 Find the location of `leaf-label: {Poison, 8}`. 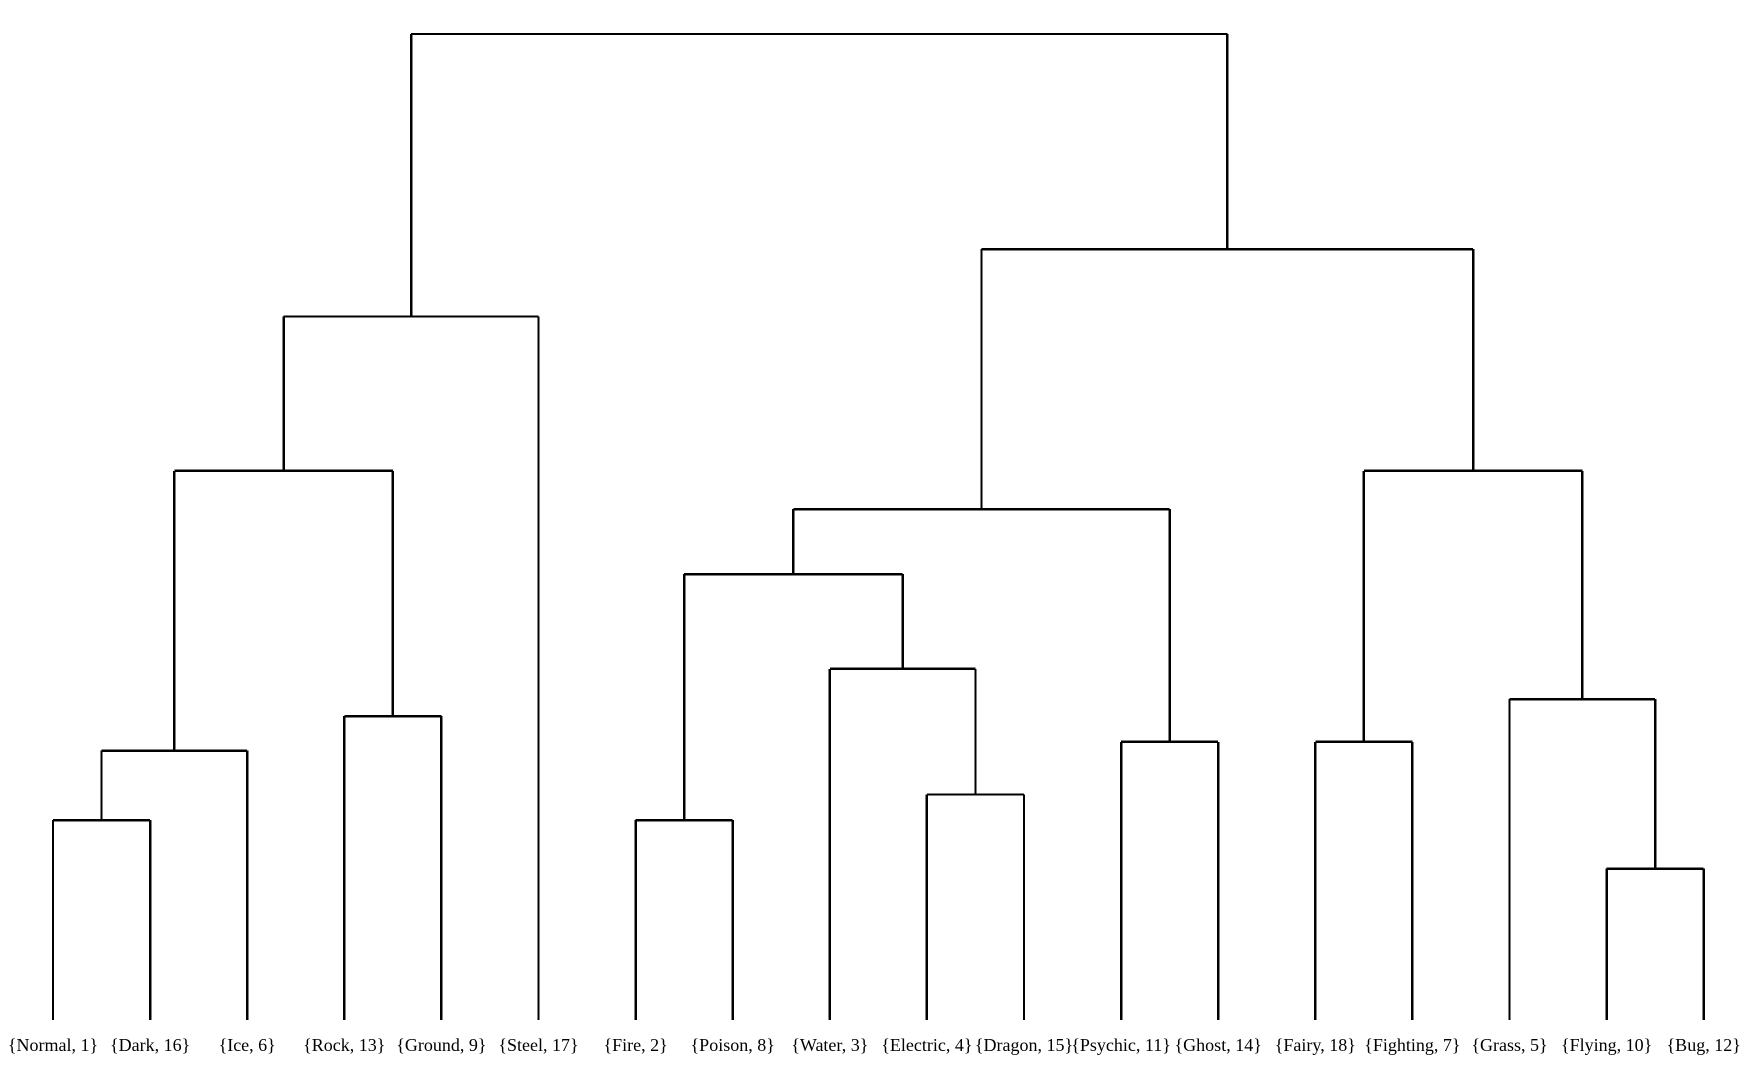

leaf-label: {Poison, 8} is located at coordinates (733, 1045).